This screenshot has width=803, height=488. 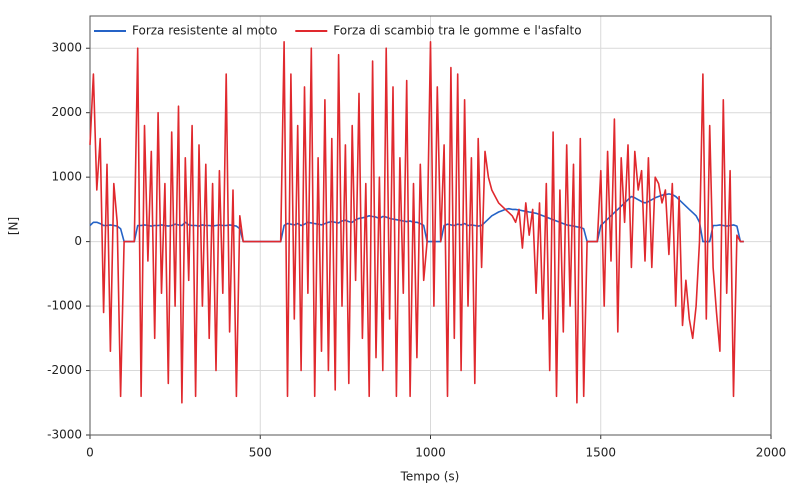 I want to click on y-tick-label: -3000, so click(x=64, y=435).